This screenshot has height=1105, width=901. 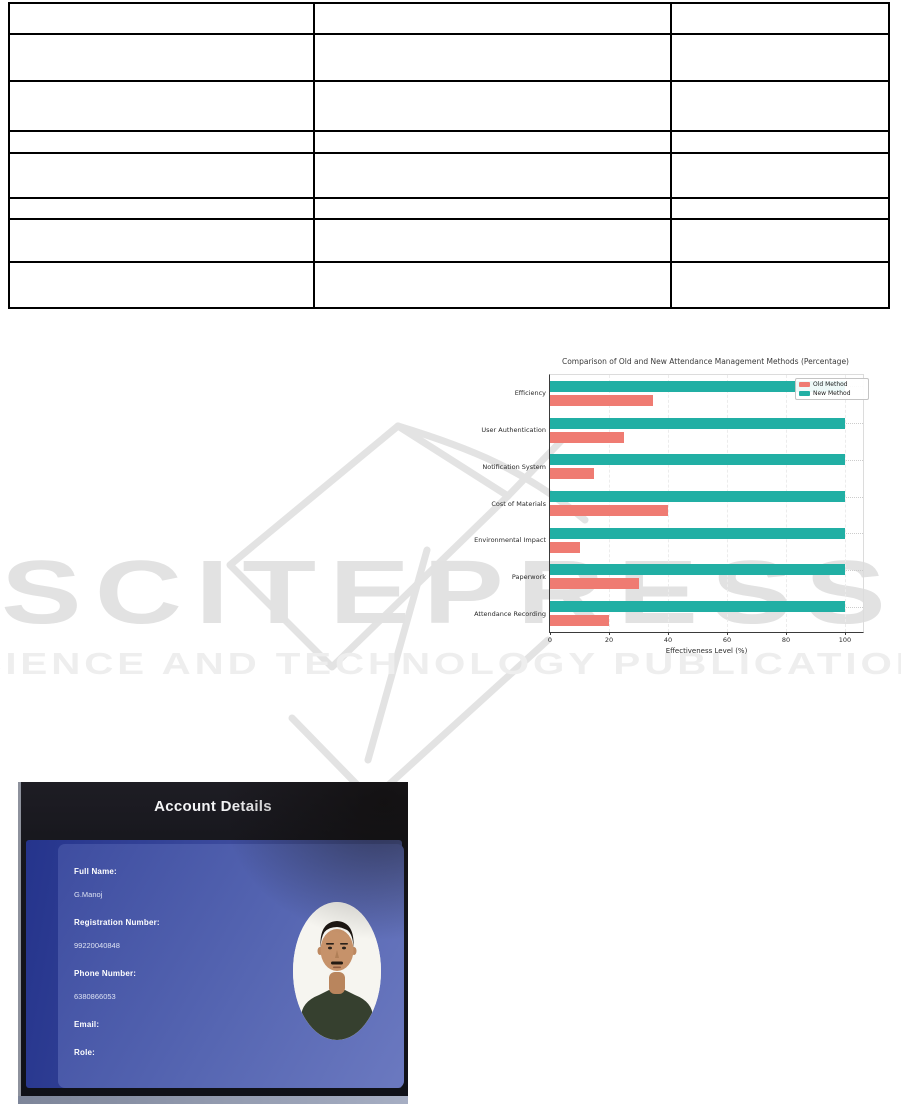 I want to click on x-tick-label: 60, so click(x=727, y=640).